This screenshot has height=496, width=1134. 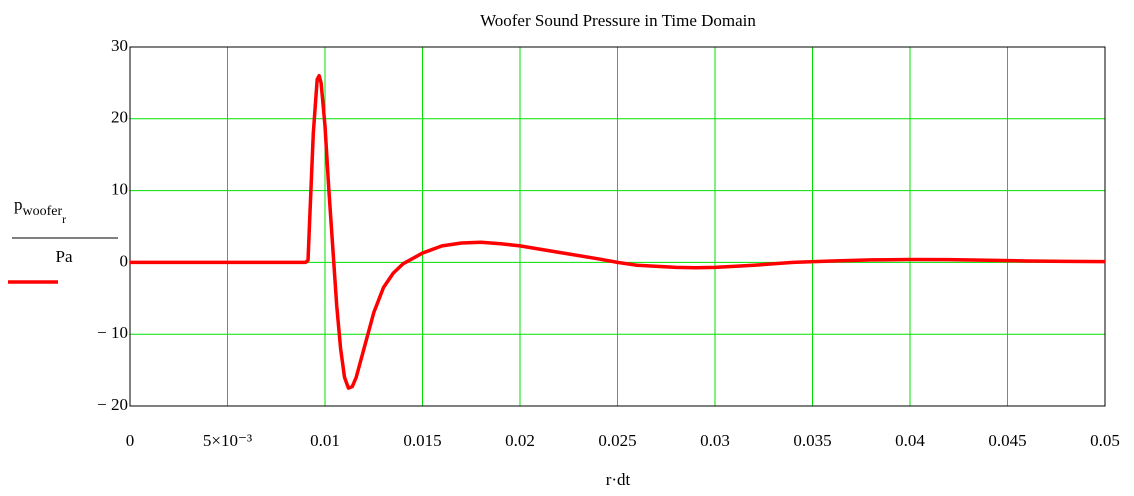 What do you see at coordinates (910, 440) in the screenshot?
I see `x-tick-label: 0.04` at bounding box center [910, 440].